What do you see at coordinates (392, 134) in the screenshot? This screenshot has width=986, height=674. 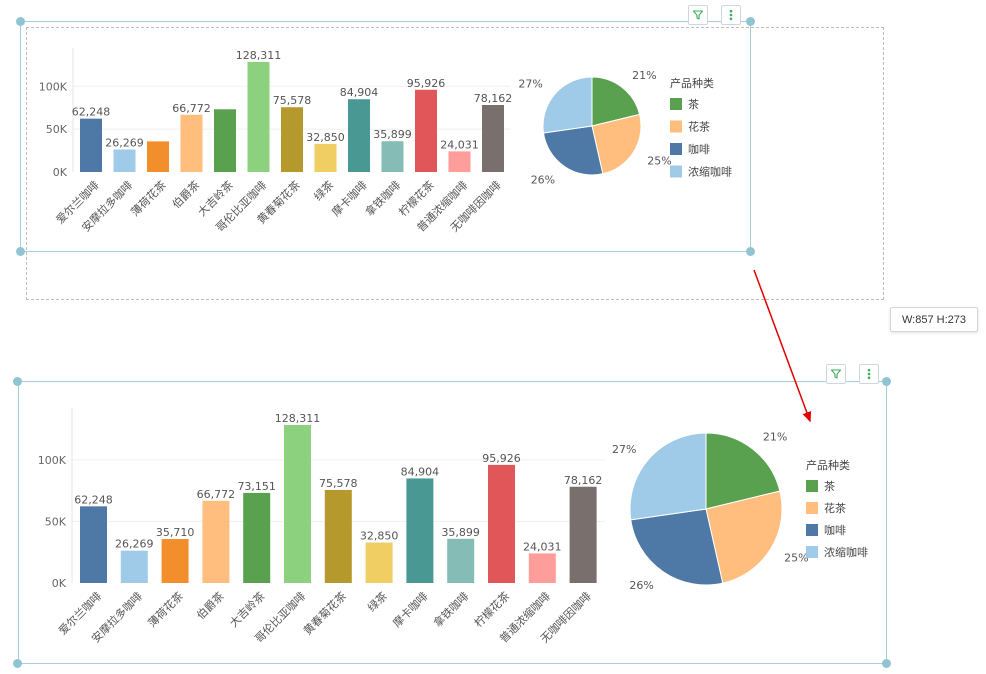 I see `data-label: 35,899` at bounding box center [392, 134].